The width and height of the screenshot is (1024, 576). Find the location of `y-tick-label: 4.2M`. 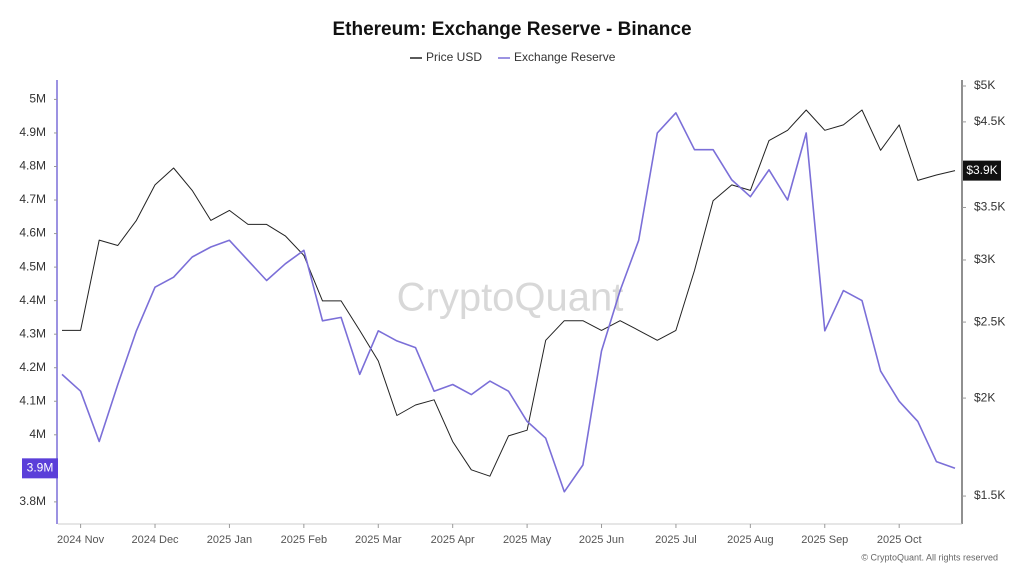

y-tick-label: 4.2M is located at coordinates (32, 367).